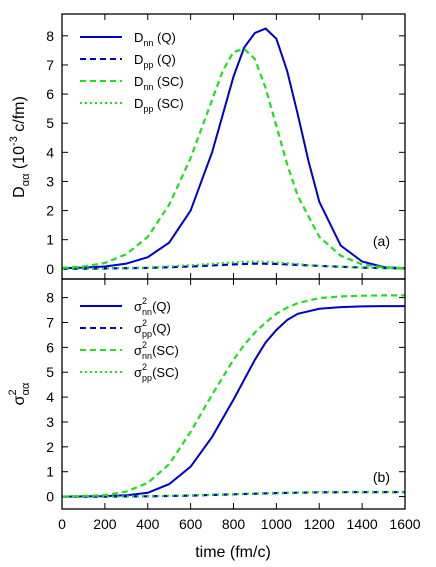 This screenshot has height=567, width=436. I want to click on x-tick-label: 800, so click(234, 524).